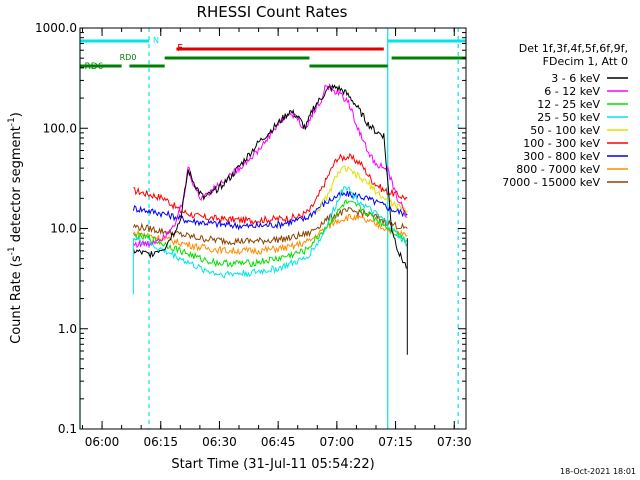 The height and width of the screenshot is (480, 640). Describe the element at coordinates (128, 57) in the screenshot. I see `state-bar-label-rd0: RD0` at that location.